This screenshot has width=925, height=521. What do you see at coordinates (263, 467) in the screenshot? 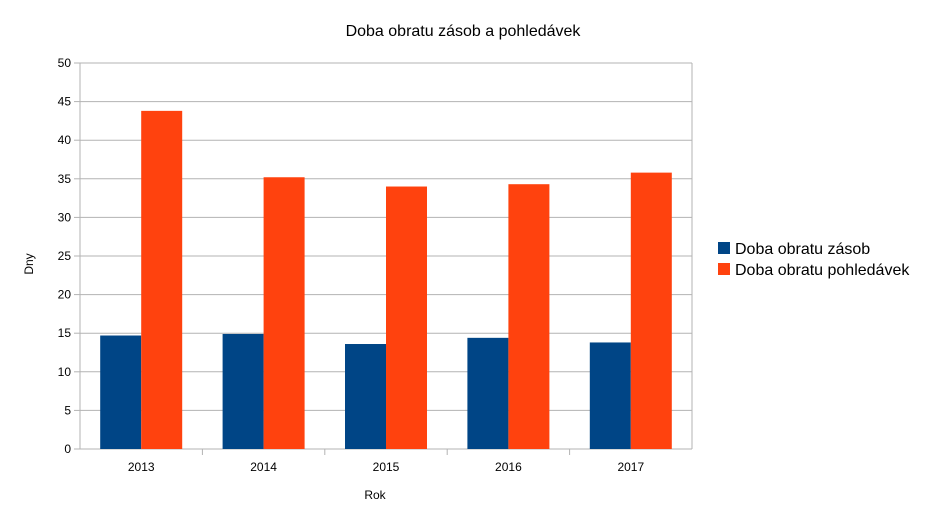
I see `x-tick-label: 2014` at bounding box center [263, 467].